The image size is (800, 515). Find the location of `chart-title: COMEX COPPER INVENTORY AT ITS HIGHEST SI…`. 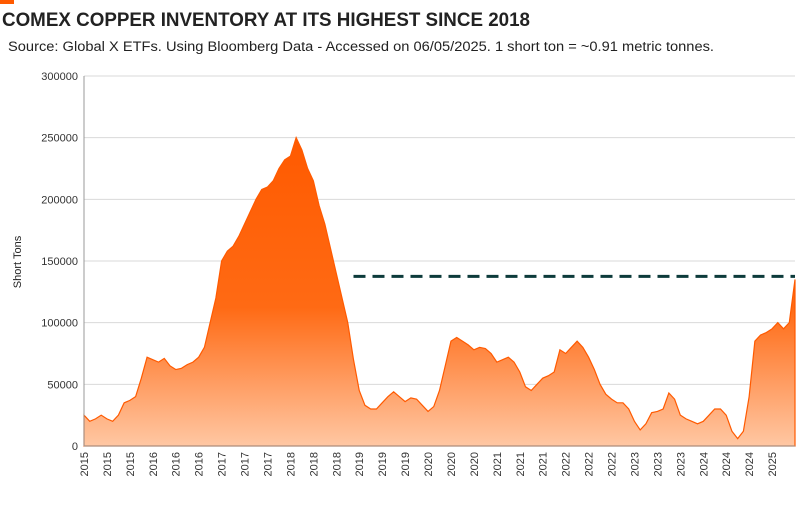

chart-title: COMEX COPPER INVENTORY AT ITS HIGHEST SI… is located at coordinates (266, 20).